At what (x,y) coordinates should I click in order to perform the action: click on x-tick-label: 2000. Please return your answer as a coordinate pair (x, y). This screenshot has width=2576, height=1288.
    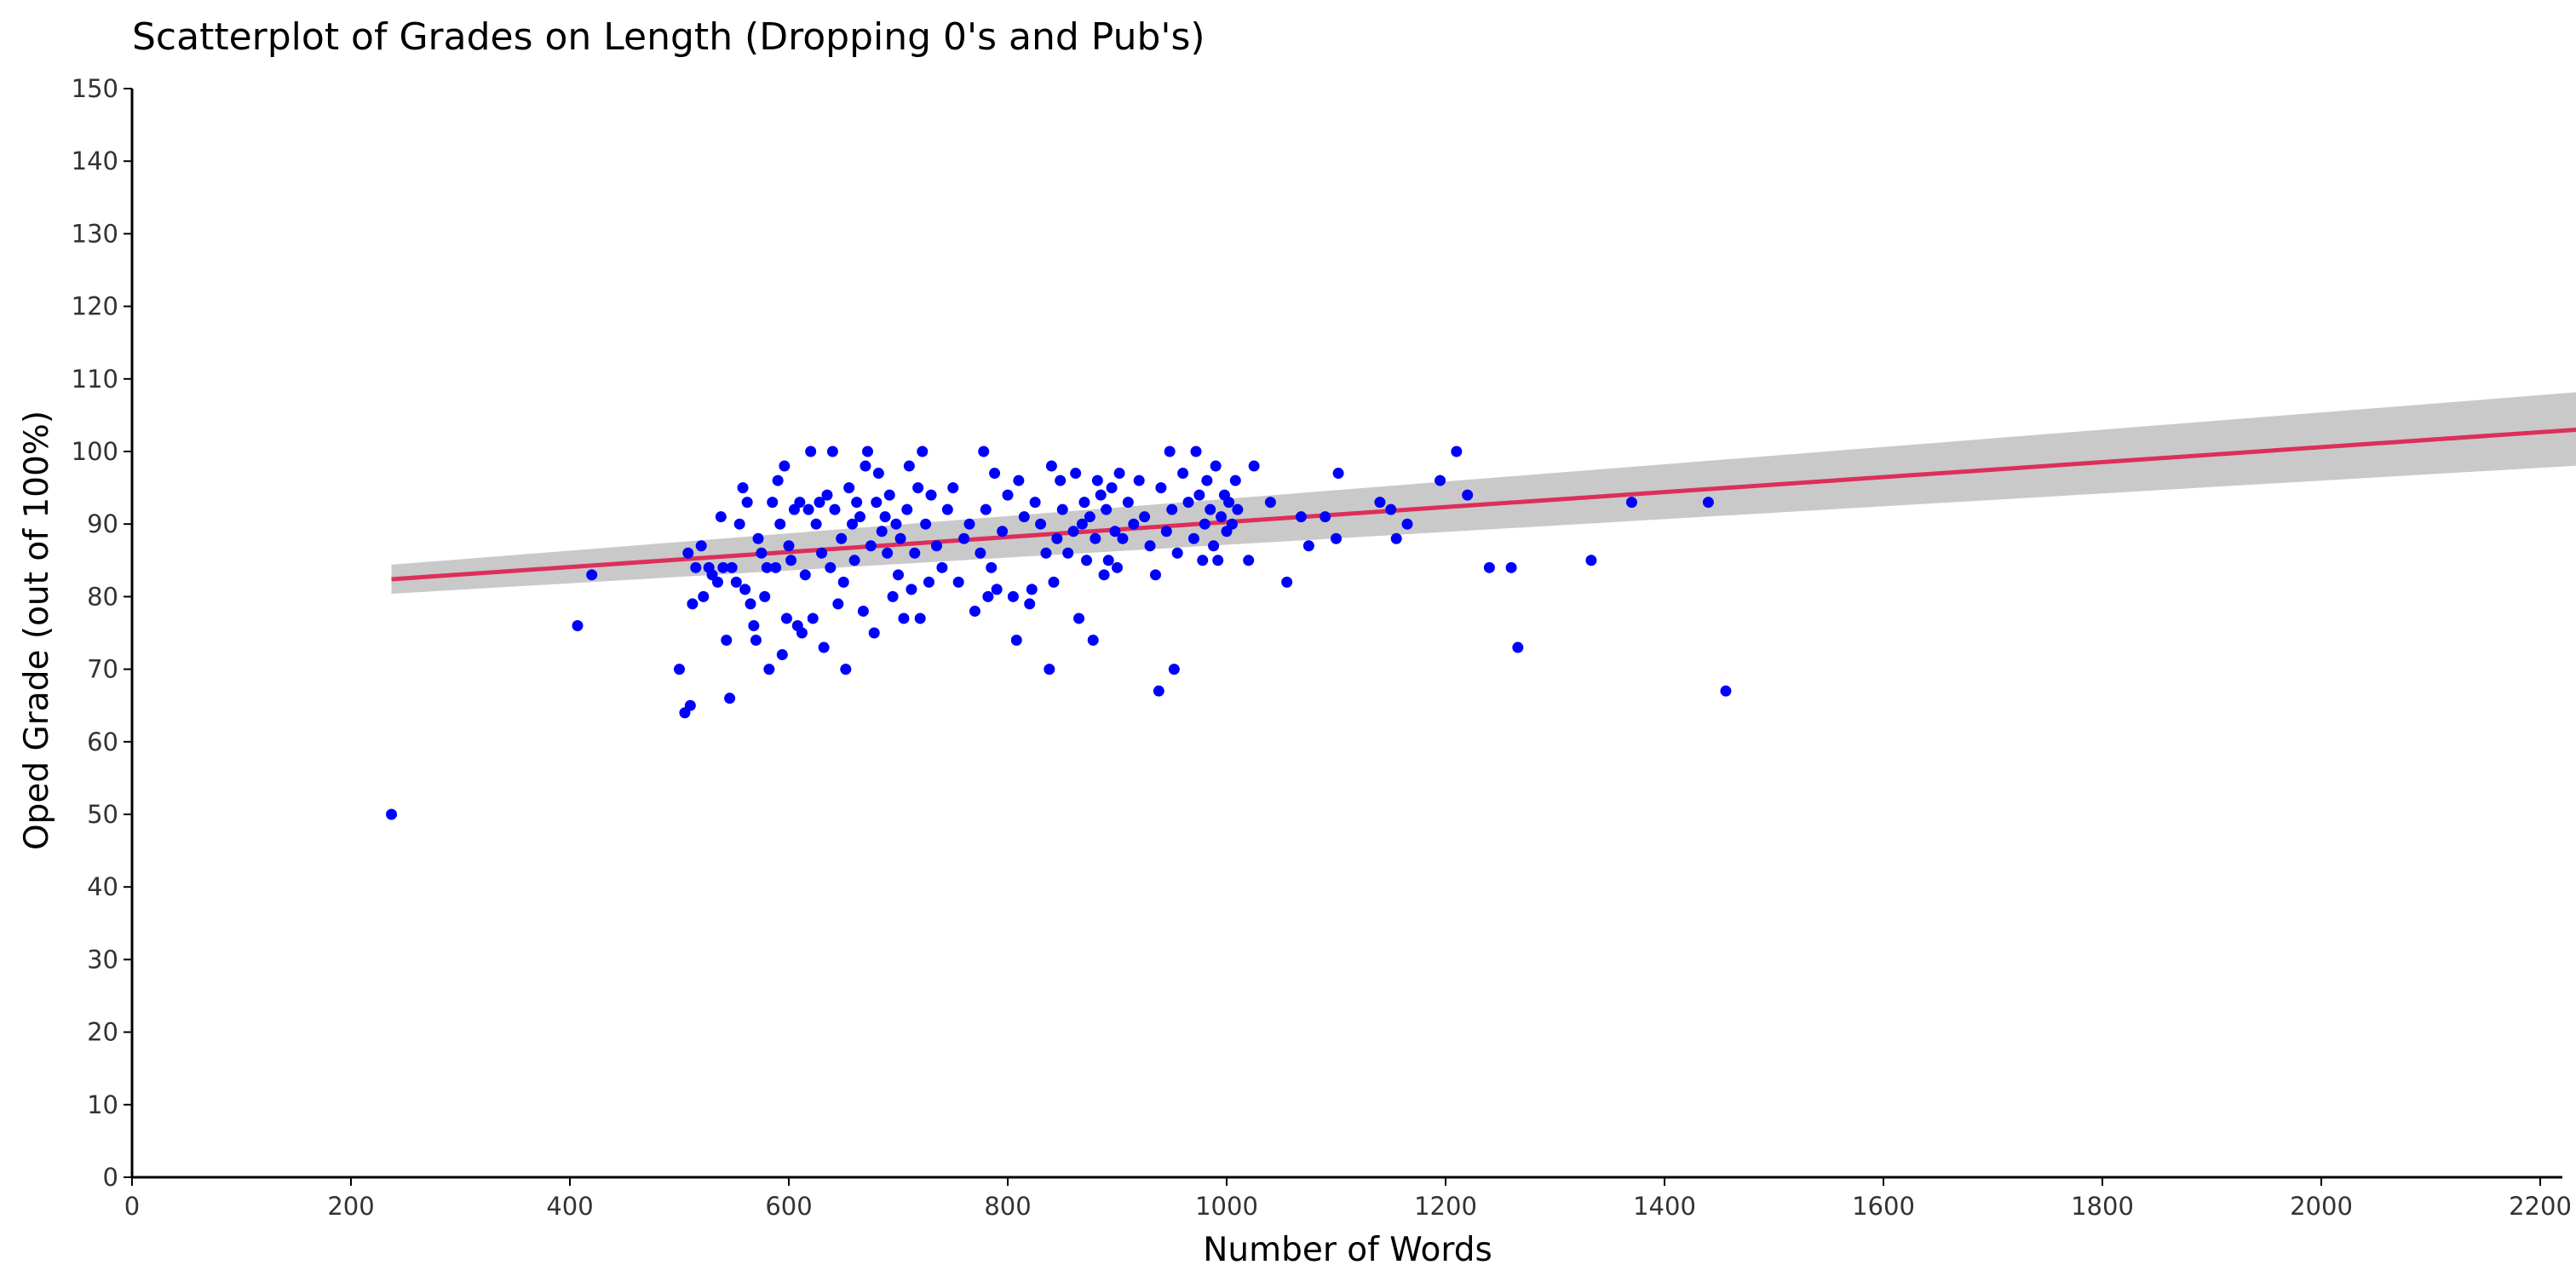
    Looking at the image, I should click on (2322, 1207).